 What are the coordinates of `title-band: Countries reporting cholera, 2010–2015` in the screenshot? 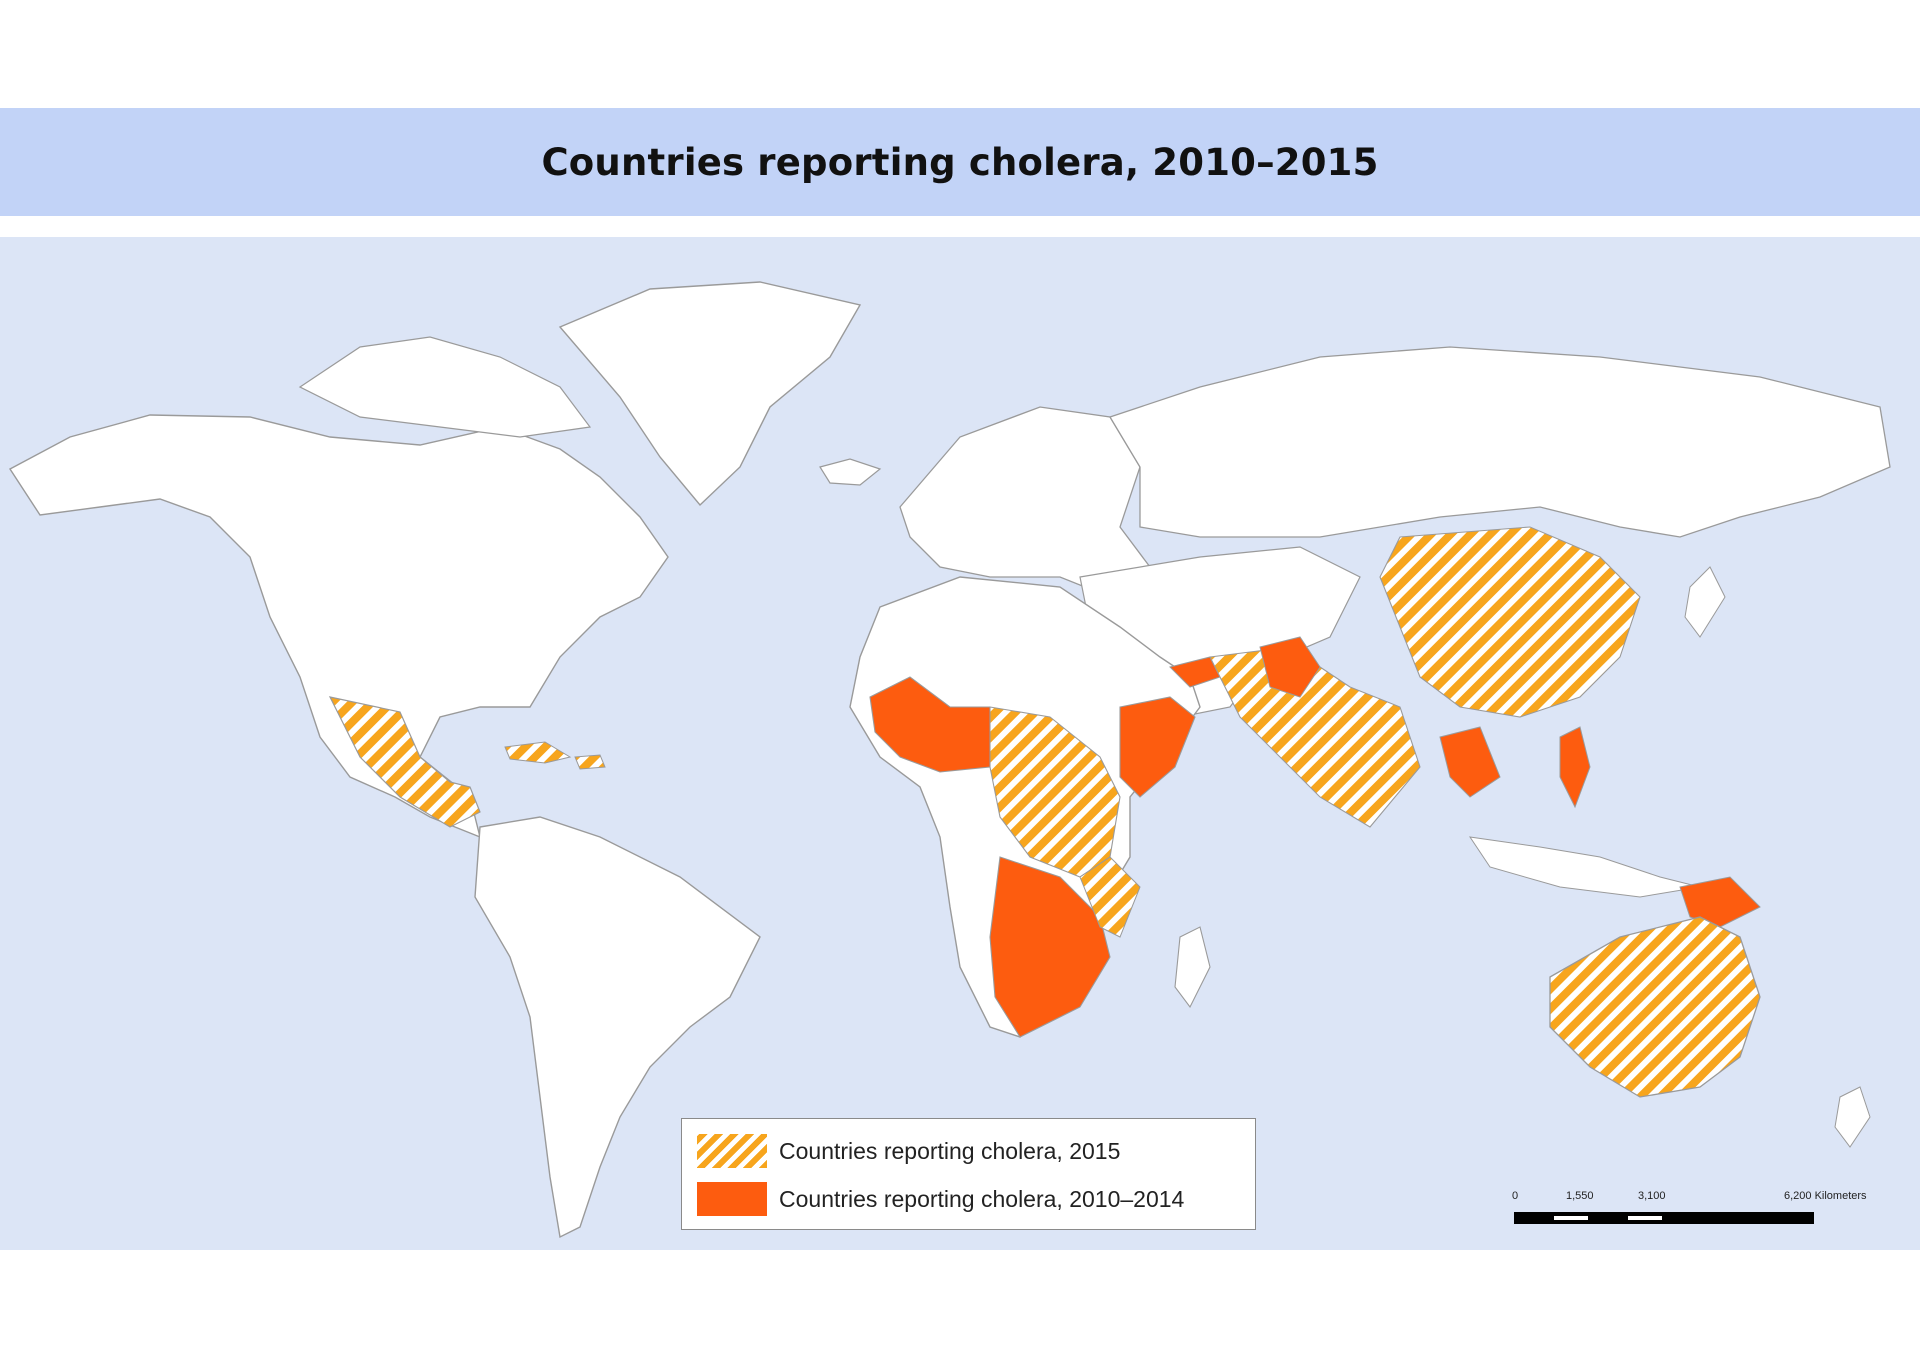 It's located at (960, 162).